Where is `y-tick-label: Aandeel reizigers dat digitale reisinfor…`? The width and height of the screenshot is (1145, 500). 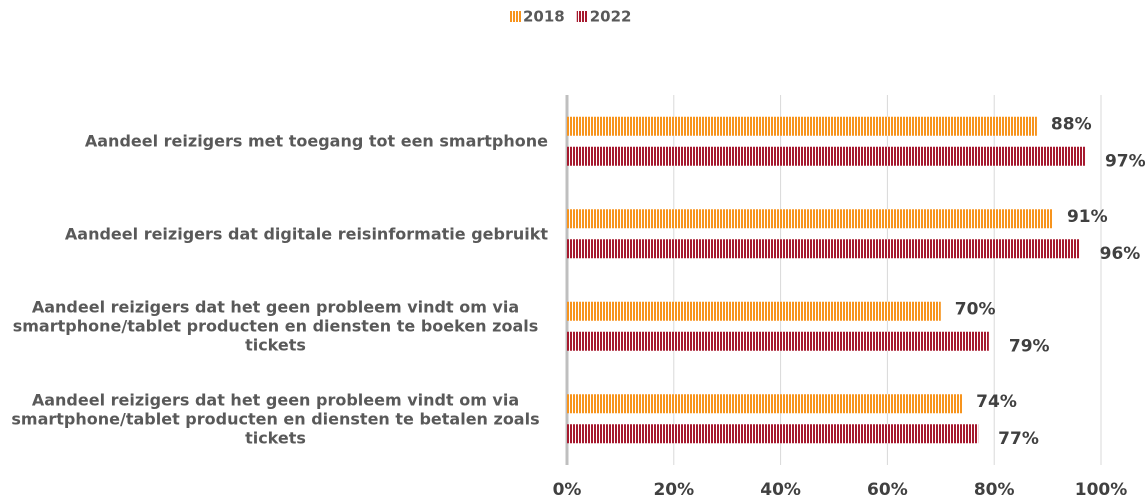 y-tick-label: Aandeel reizigers dat digitale reisinfor… is located at coordinates (306, 234).